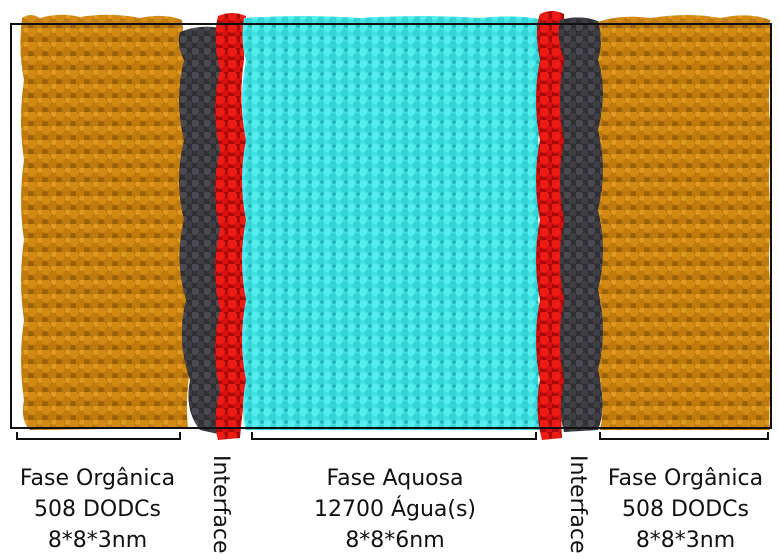  Describe the element at coordinates (395, 478) in the screenshot. I see `aqueous-title: Fase Aquosa` at that location.